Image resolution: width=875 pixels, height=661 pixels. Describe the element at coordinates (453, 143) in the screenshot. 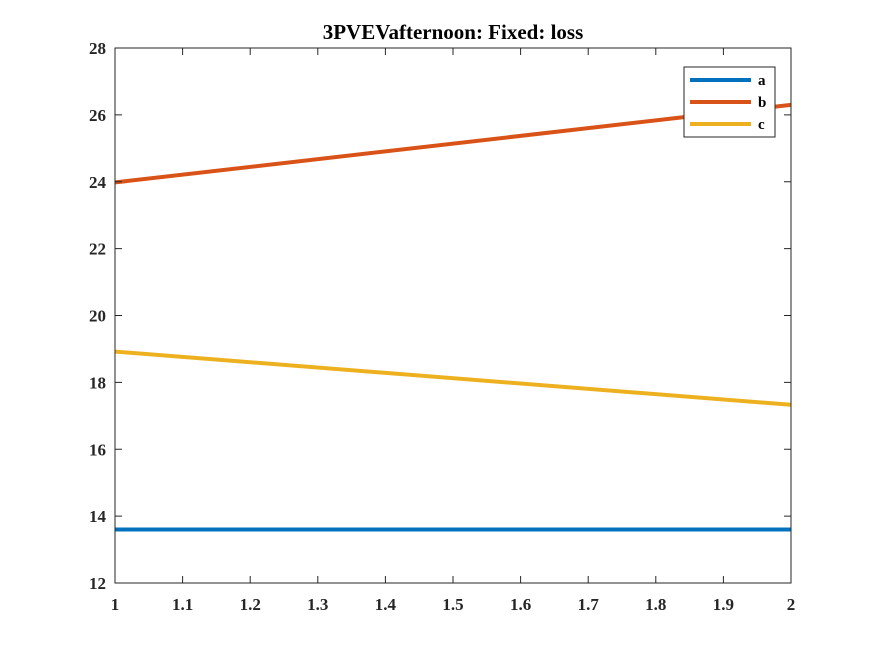

I see `series-line-b` at that location.